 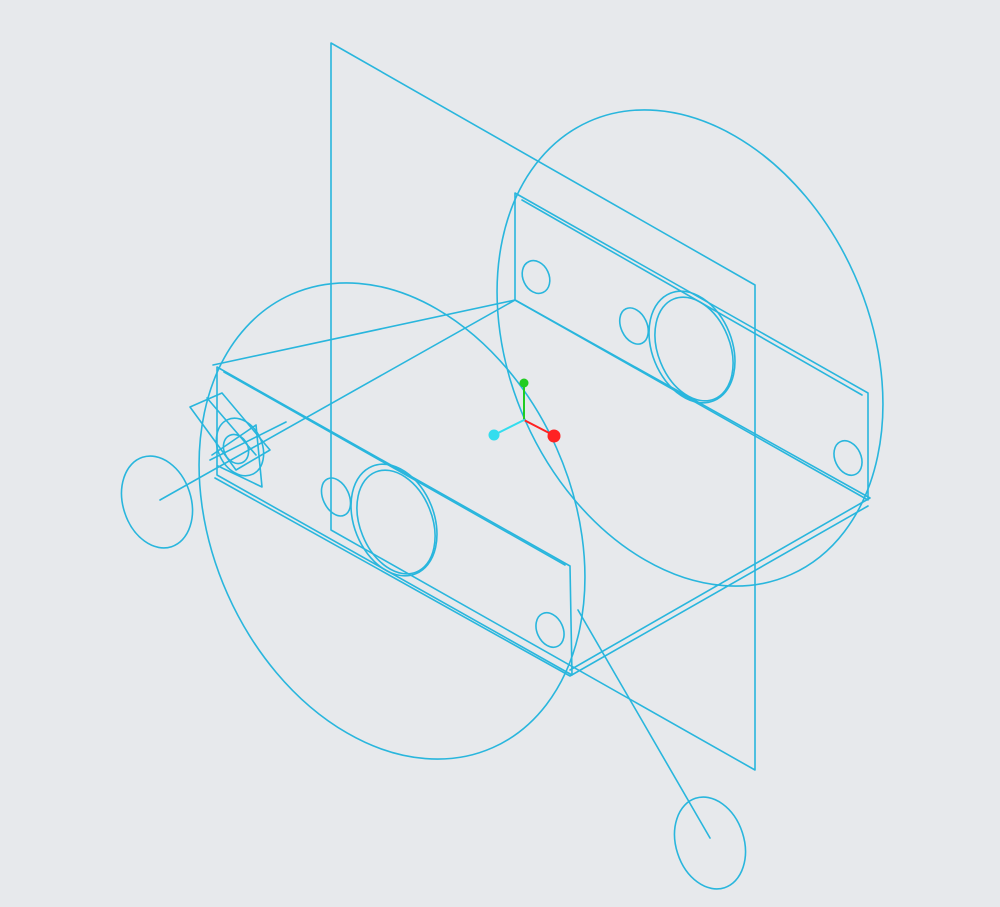 I want to click on end-circle-bottom, so click(x=710, y=843).